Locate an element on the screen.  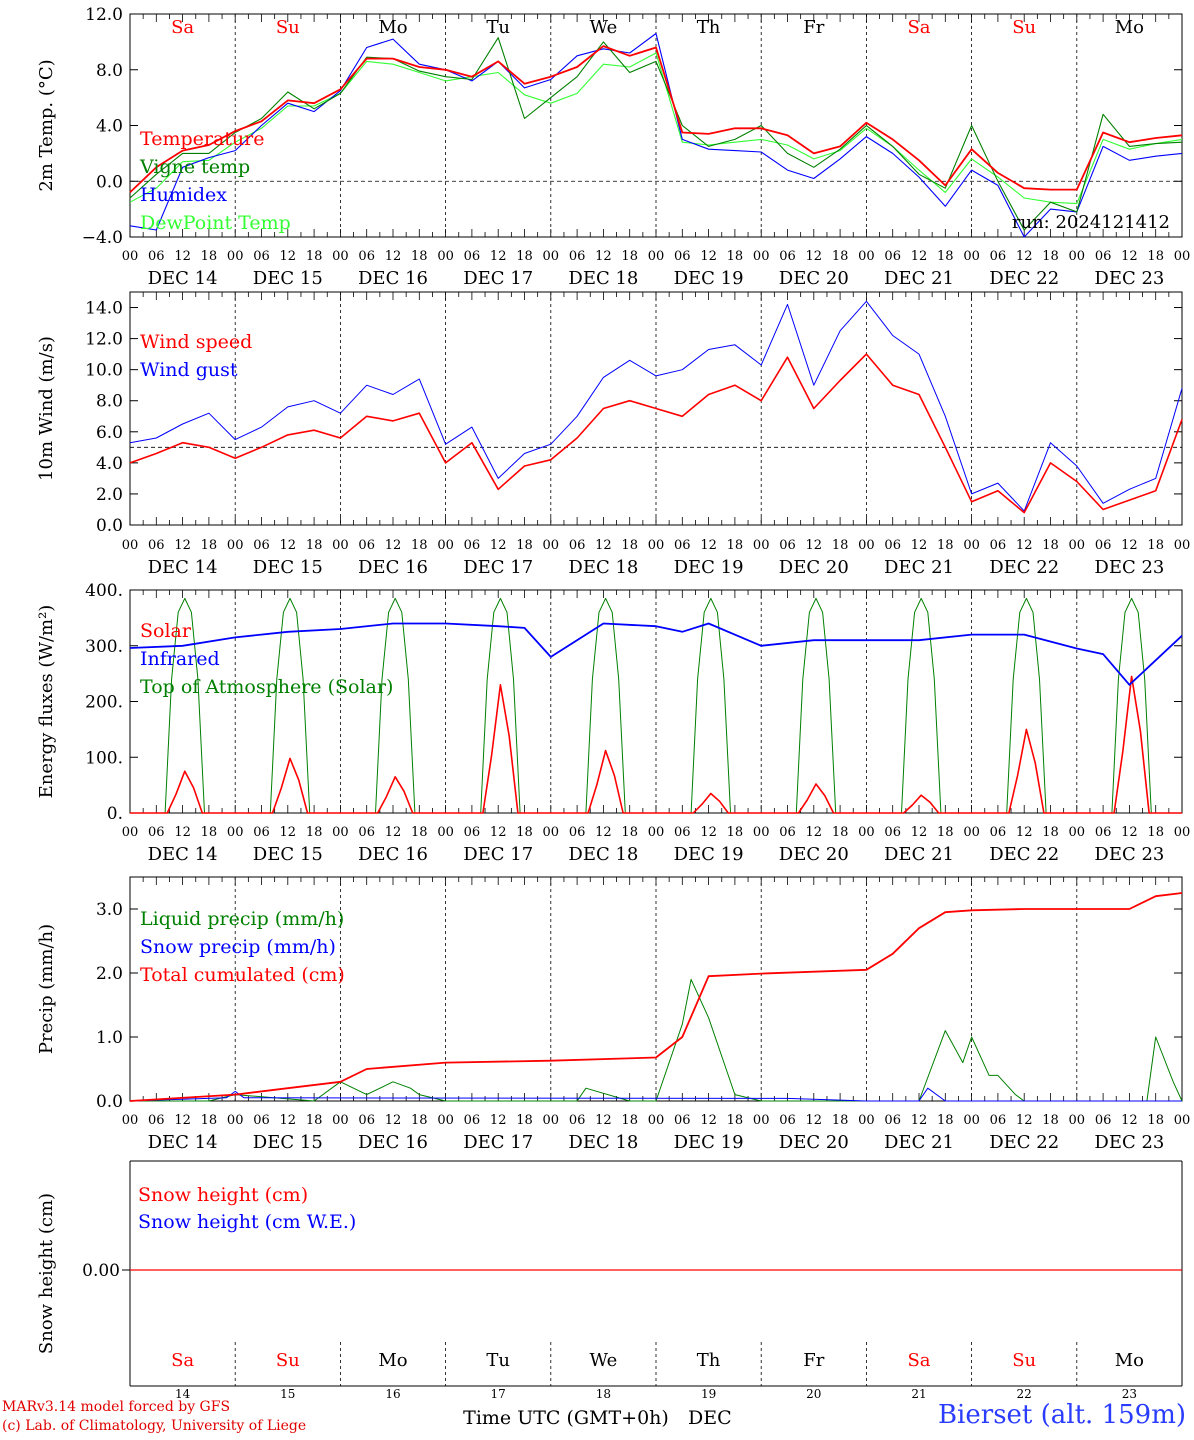
temp-y-tick-label: −4.0 is located at coordinates (102, 238).